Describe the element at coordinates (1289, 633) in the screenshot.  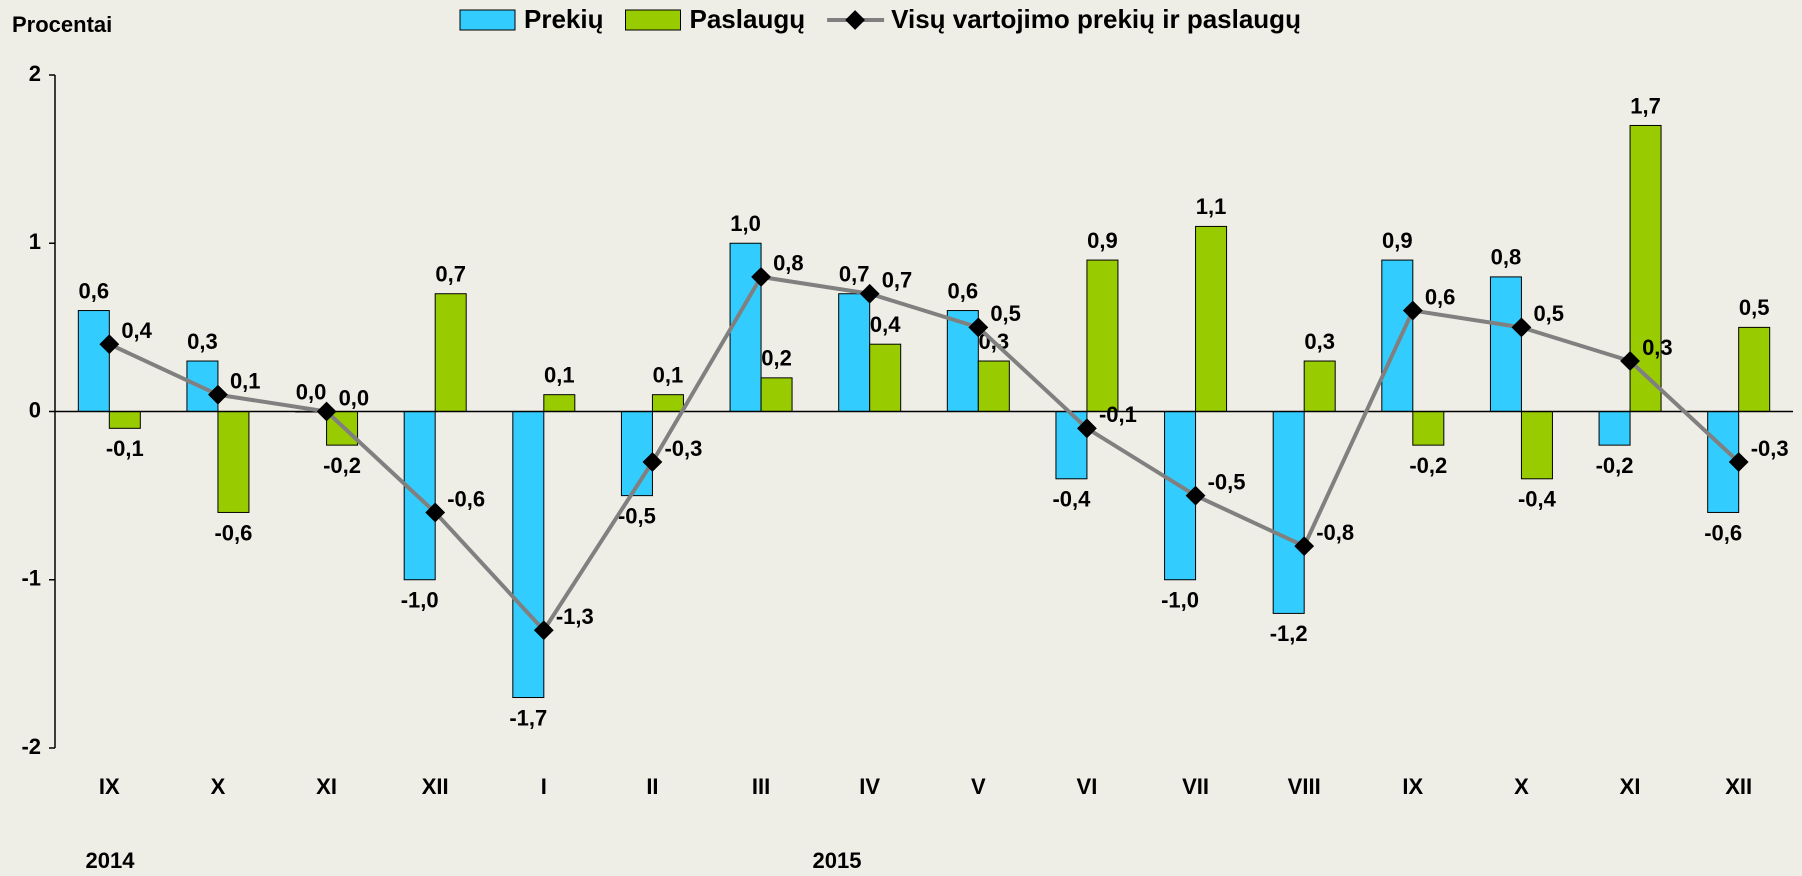
I see `data-label: -1,2` at that location.